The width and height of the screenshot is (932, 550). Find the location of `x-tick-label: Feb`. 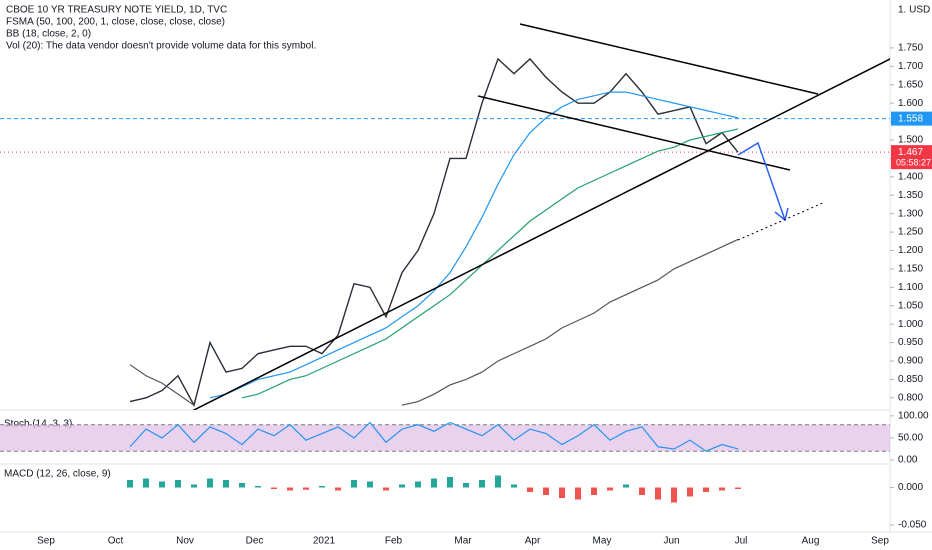

x-tick-label: Feb is located at coordinates (394, 541).